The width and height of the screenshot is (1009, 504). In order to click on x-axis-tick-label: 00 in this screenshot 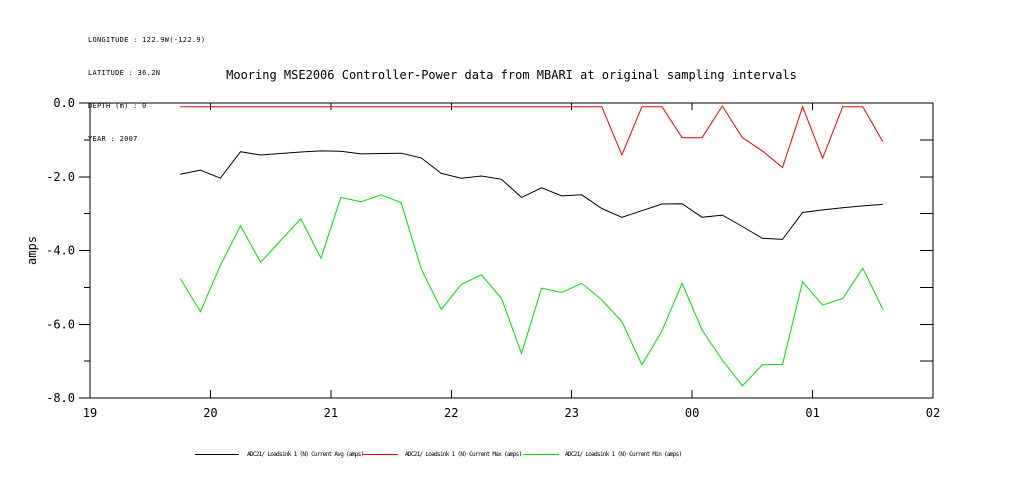, I will do `click(692, 413)`.